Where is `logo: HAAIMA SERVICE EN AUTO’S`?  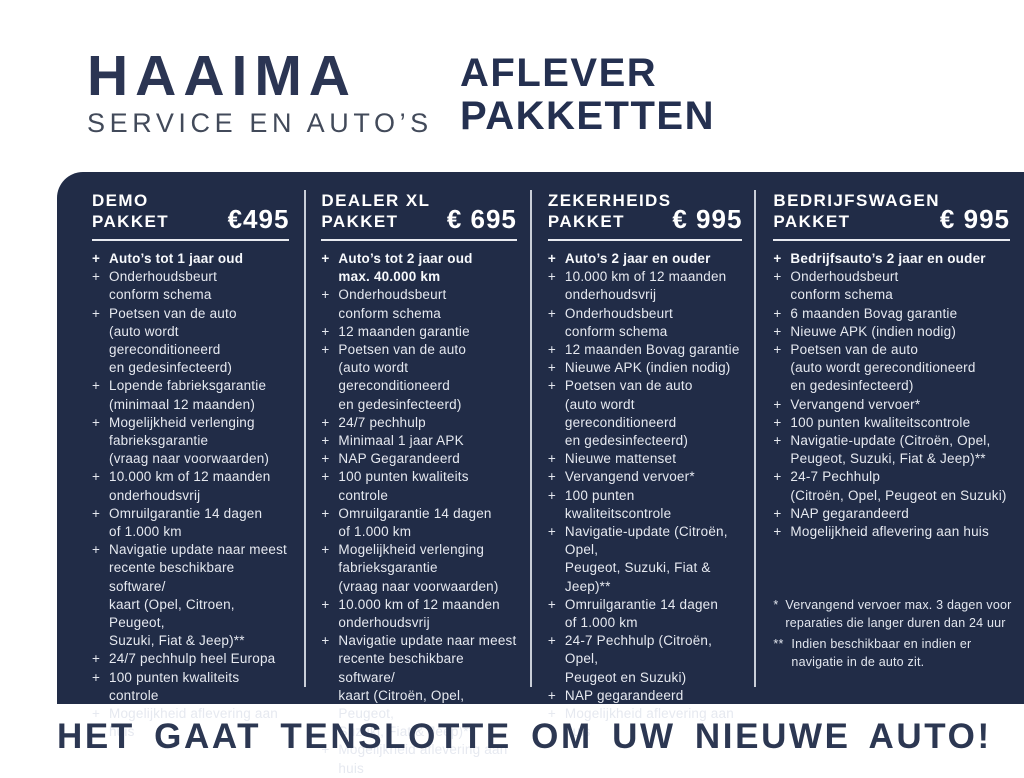 logo: HAAIMA SERVICE EN AUTO’S is located at coordinates (260, 92).